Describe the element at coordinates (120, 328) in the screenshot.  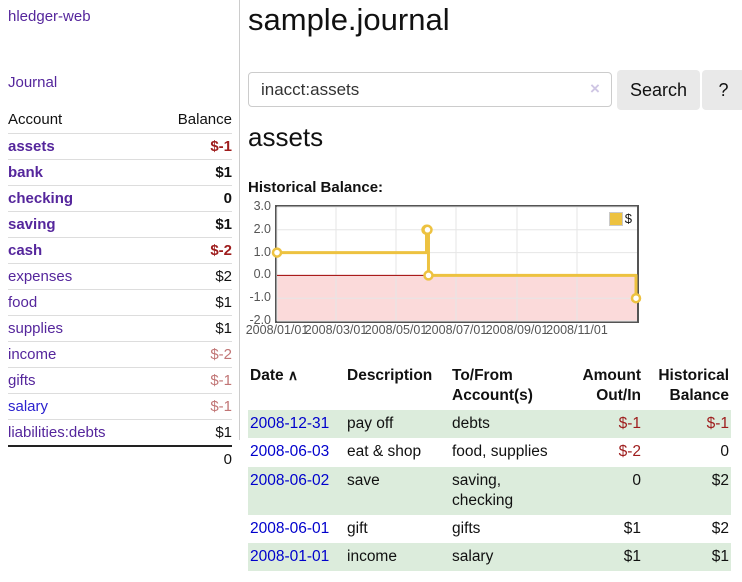
I see `account-row: supplies $1` at that location.